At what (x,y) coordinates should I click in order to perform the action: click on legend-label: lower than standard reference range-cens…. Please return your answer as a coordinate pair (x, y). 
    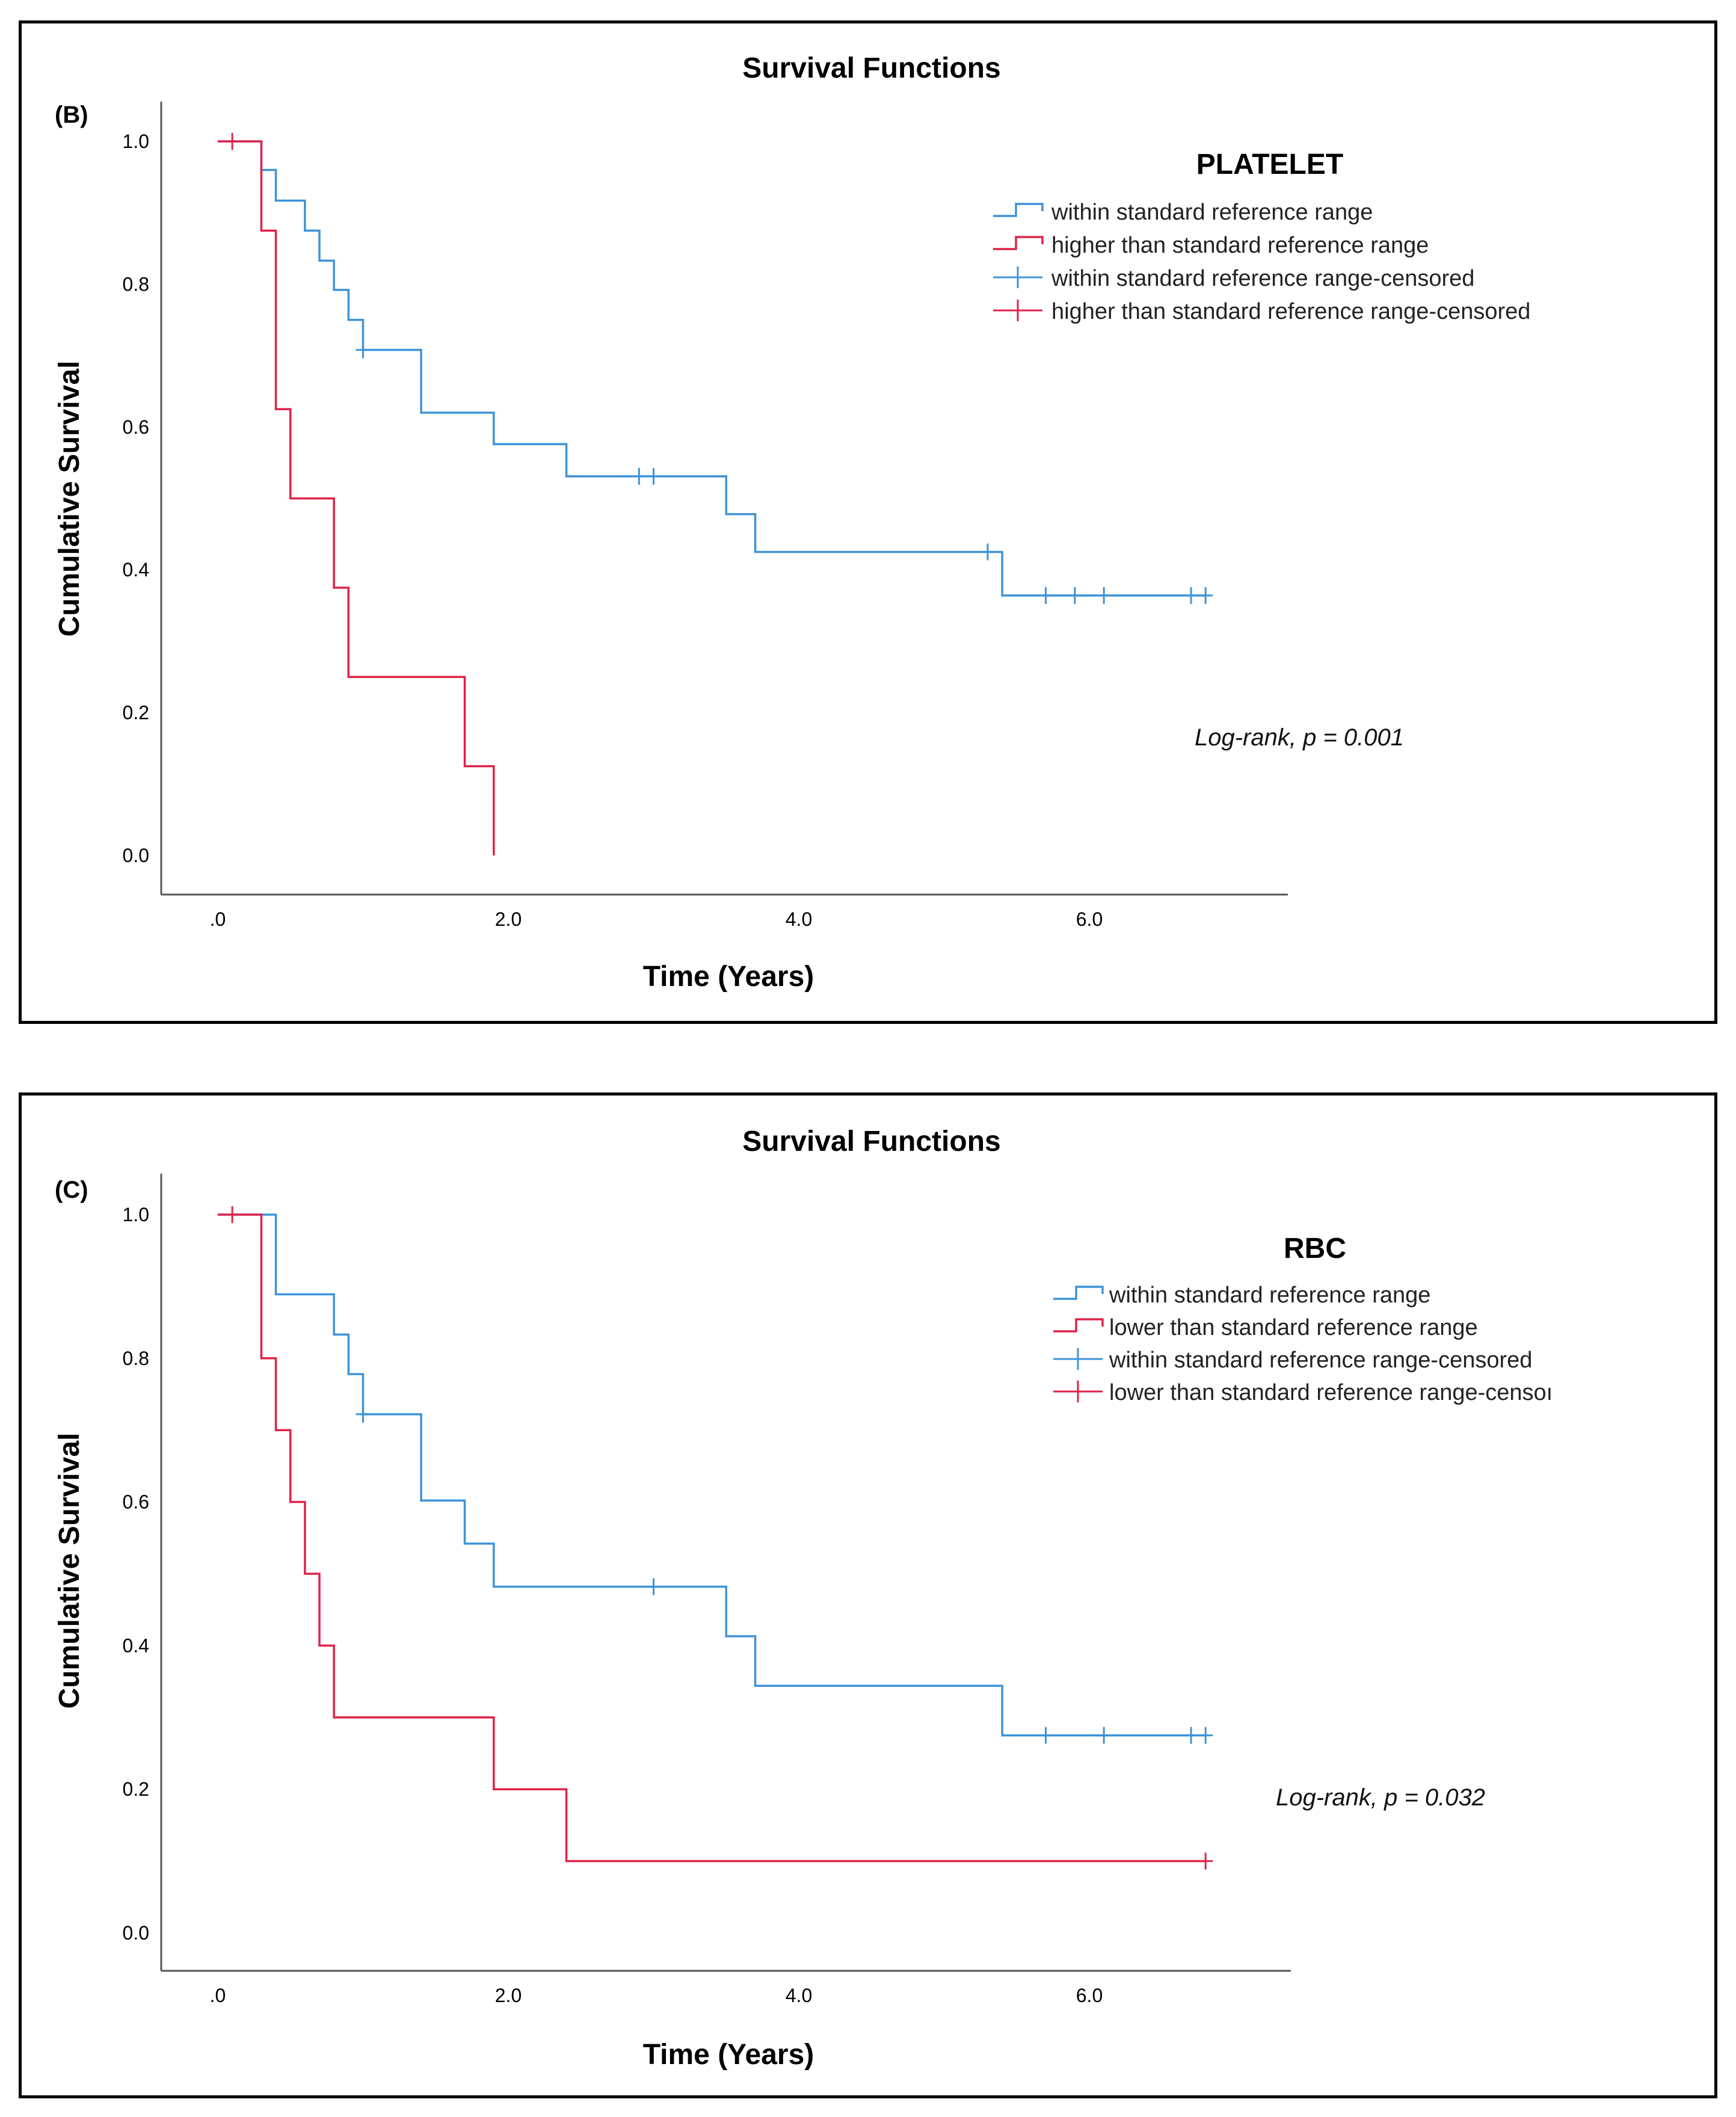
    Looking at the image, I should click on (1331, 1392).